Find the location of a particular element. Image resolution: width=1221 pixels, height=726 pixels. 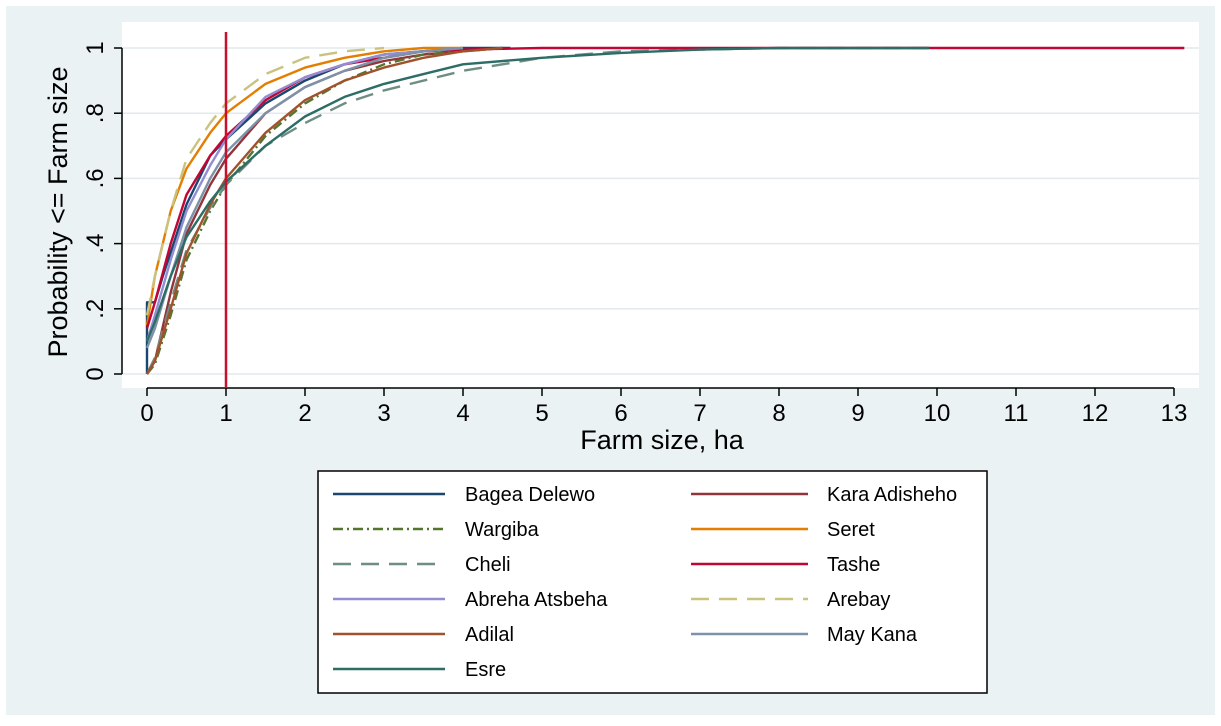

series-line-wargiba is located at coordinates (324, 210).